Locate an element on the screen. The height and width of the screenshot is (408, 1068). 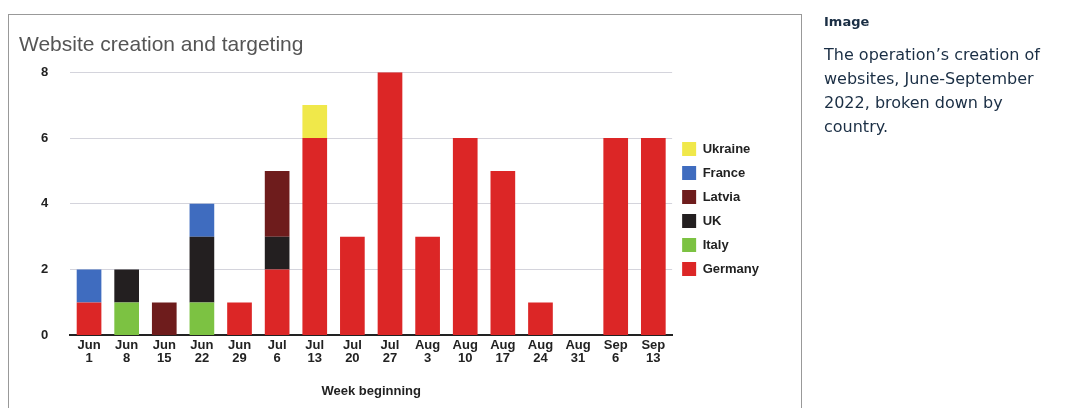
x-tick-label: Aug 3 is located at coordinates (427, 351).